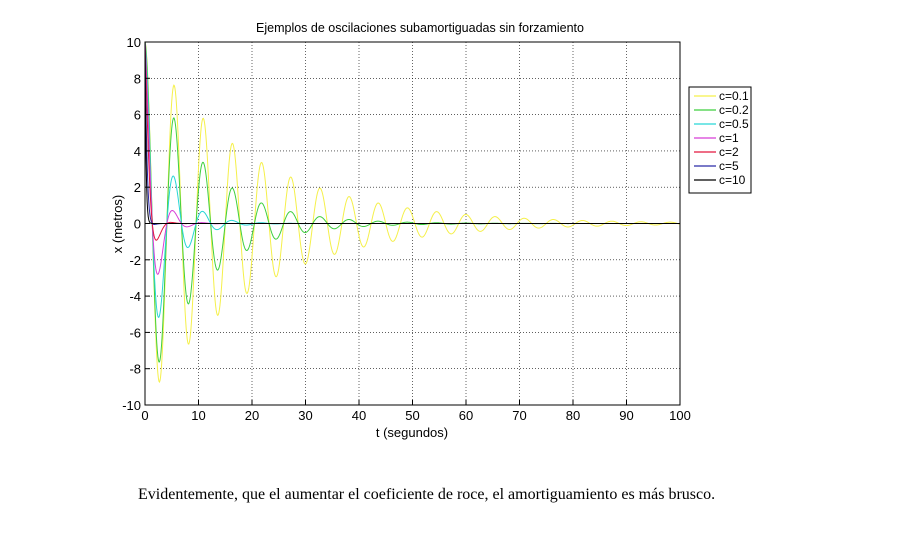 This screenshot has width=921, height=534. What do you see at coordinates (131, 405) in the screenshot?
I see `y-tick-label: -10` at bounding box center [131, 405].